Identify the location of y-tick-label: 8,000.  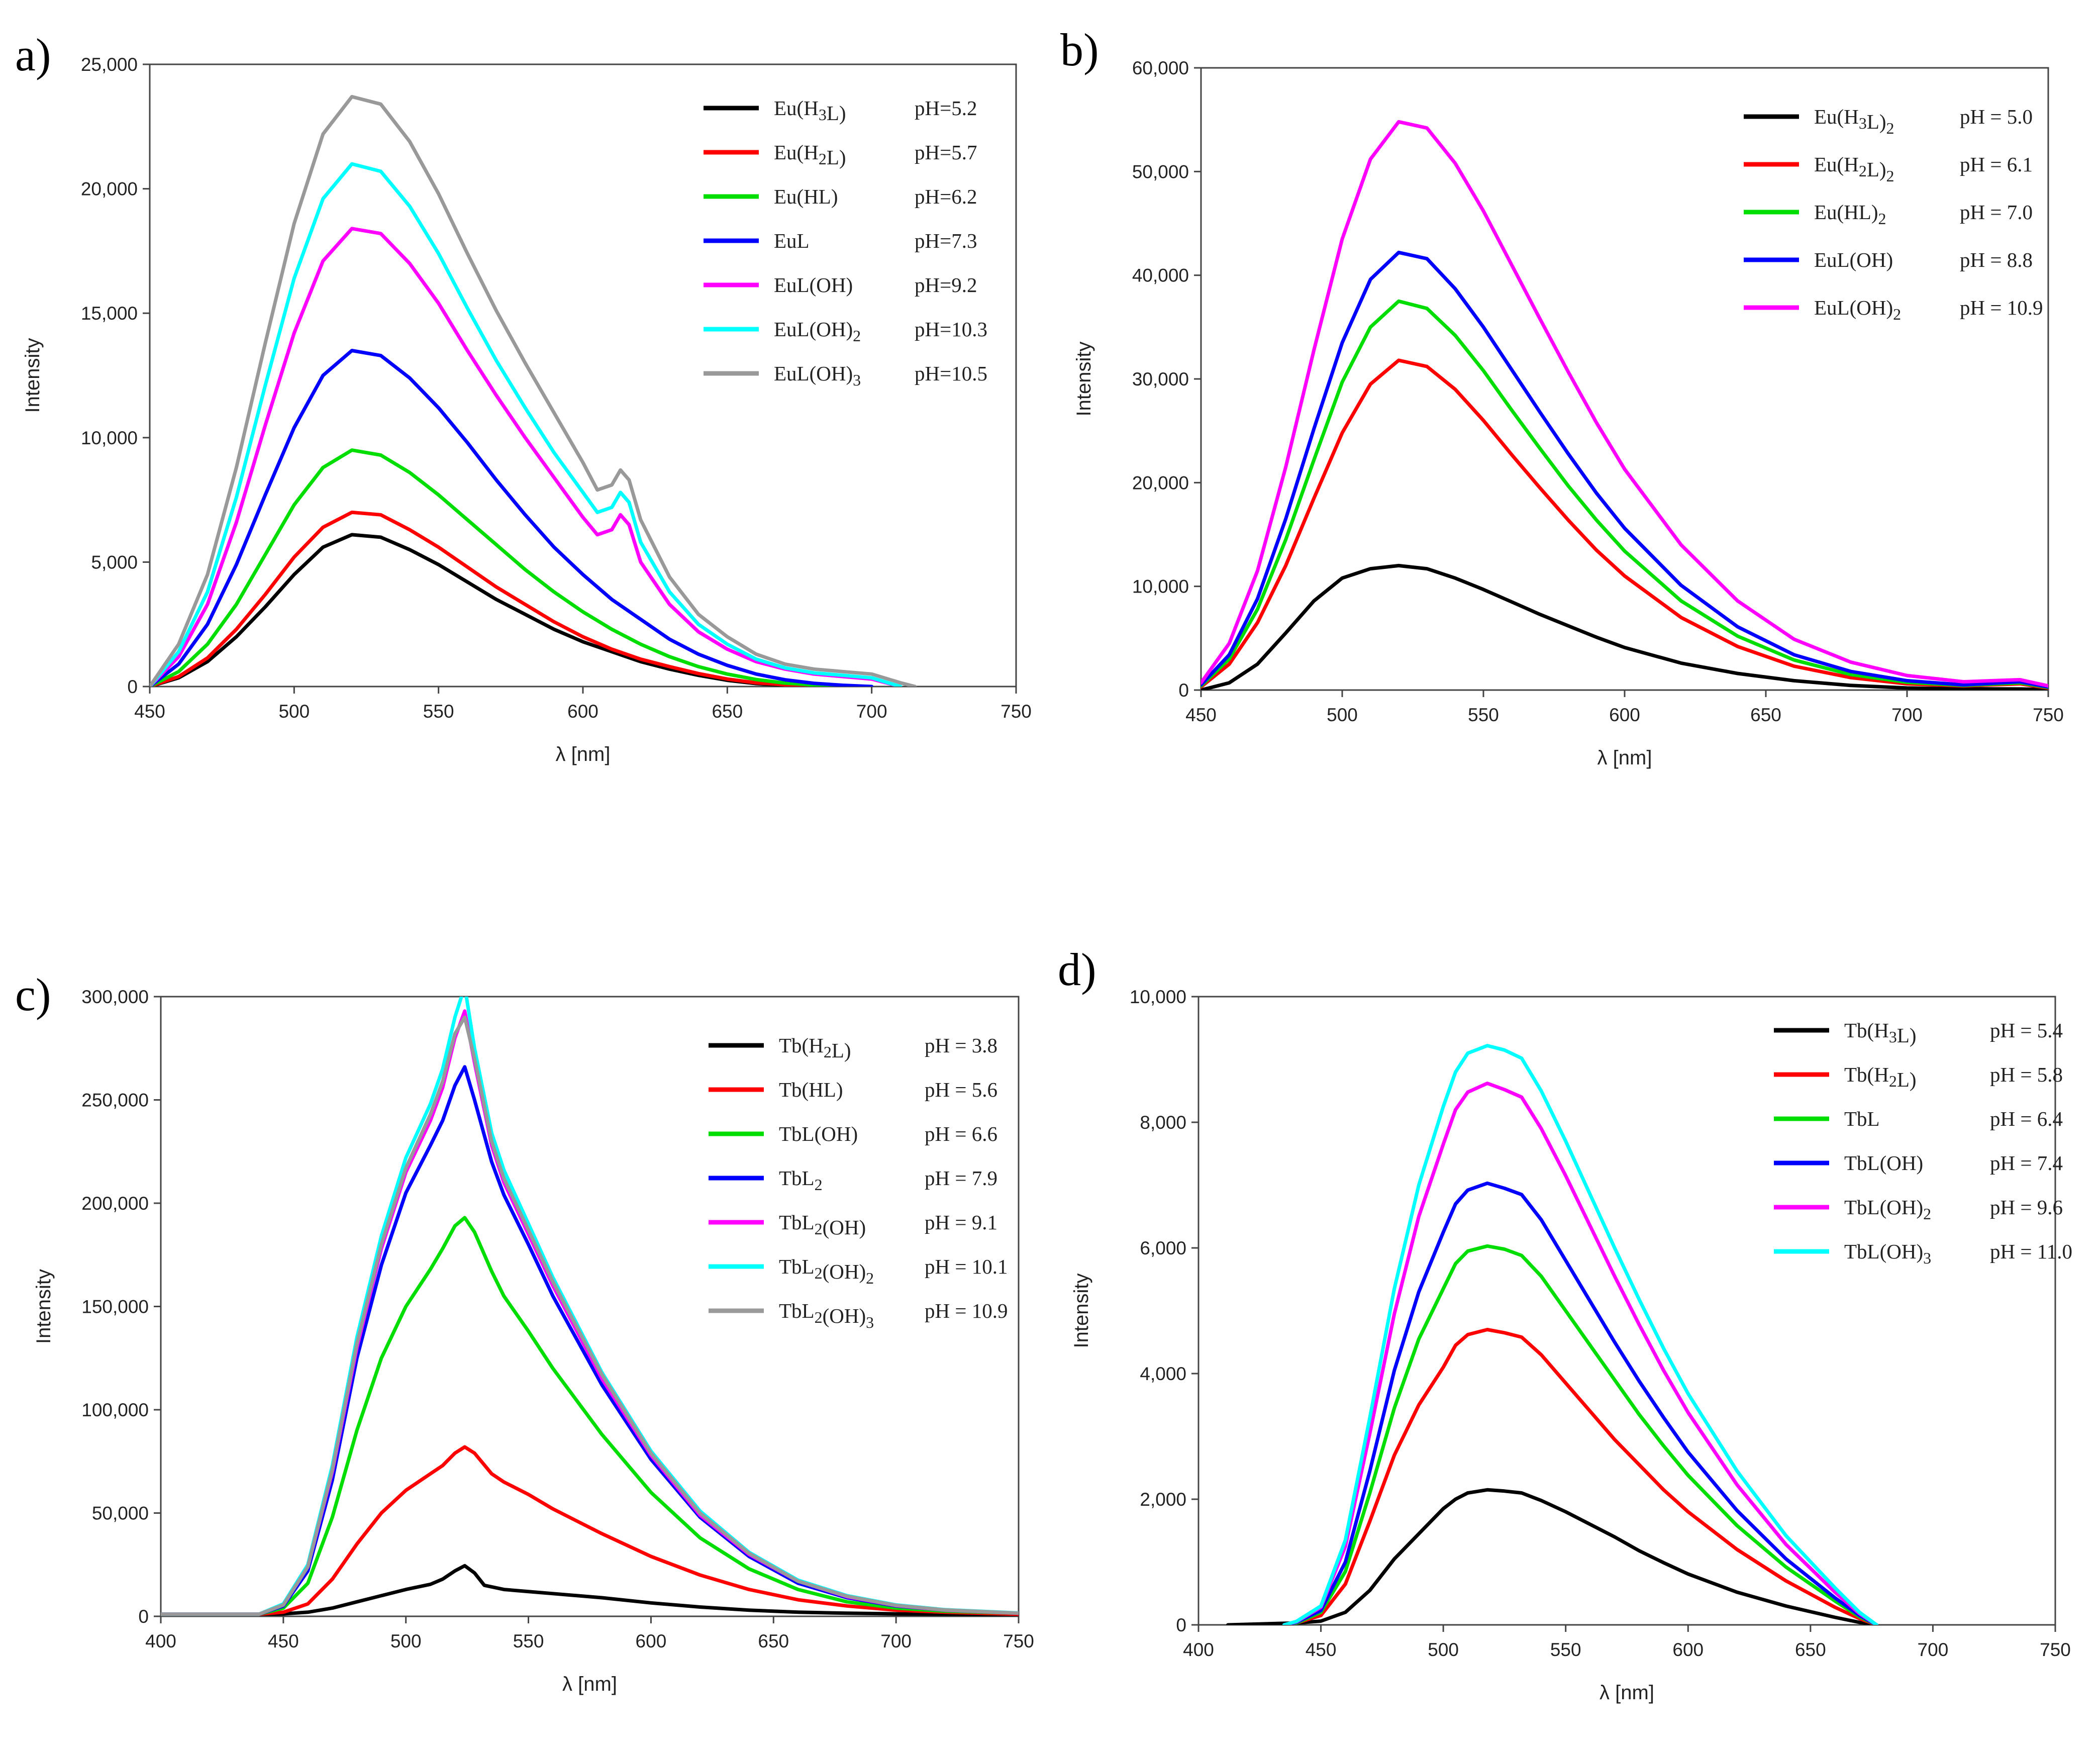
(1163, 1122).